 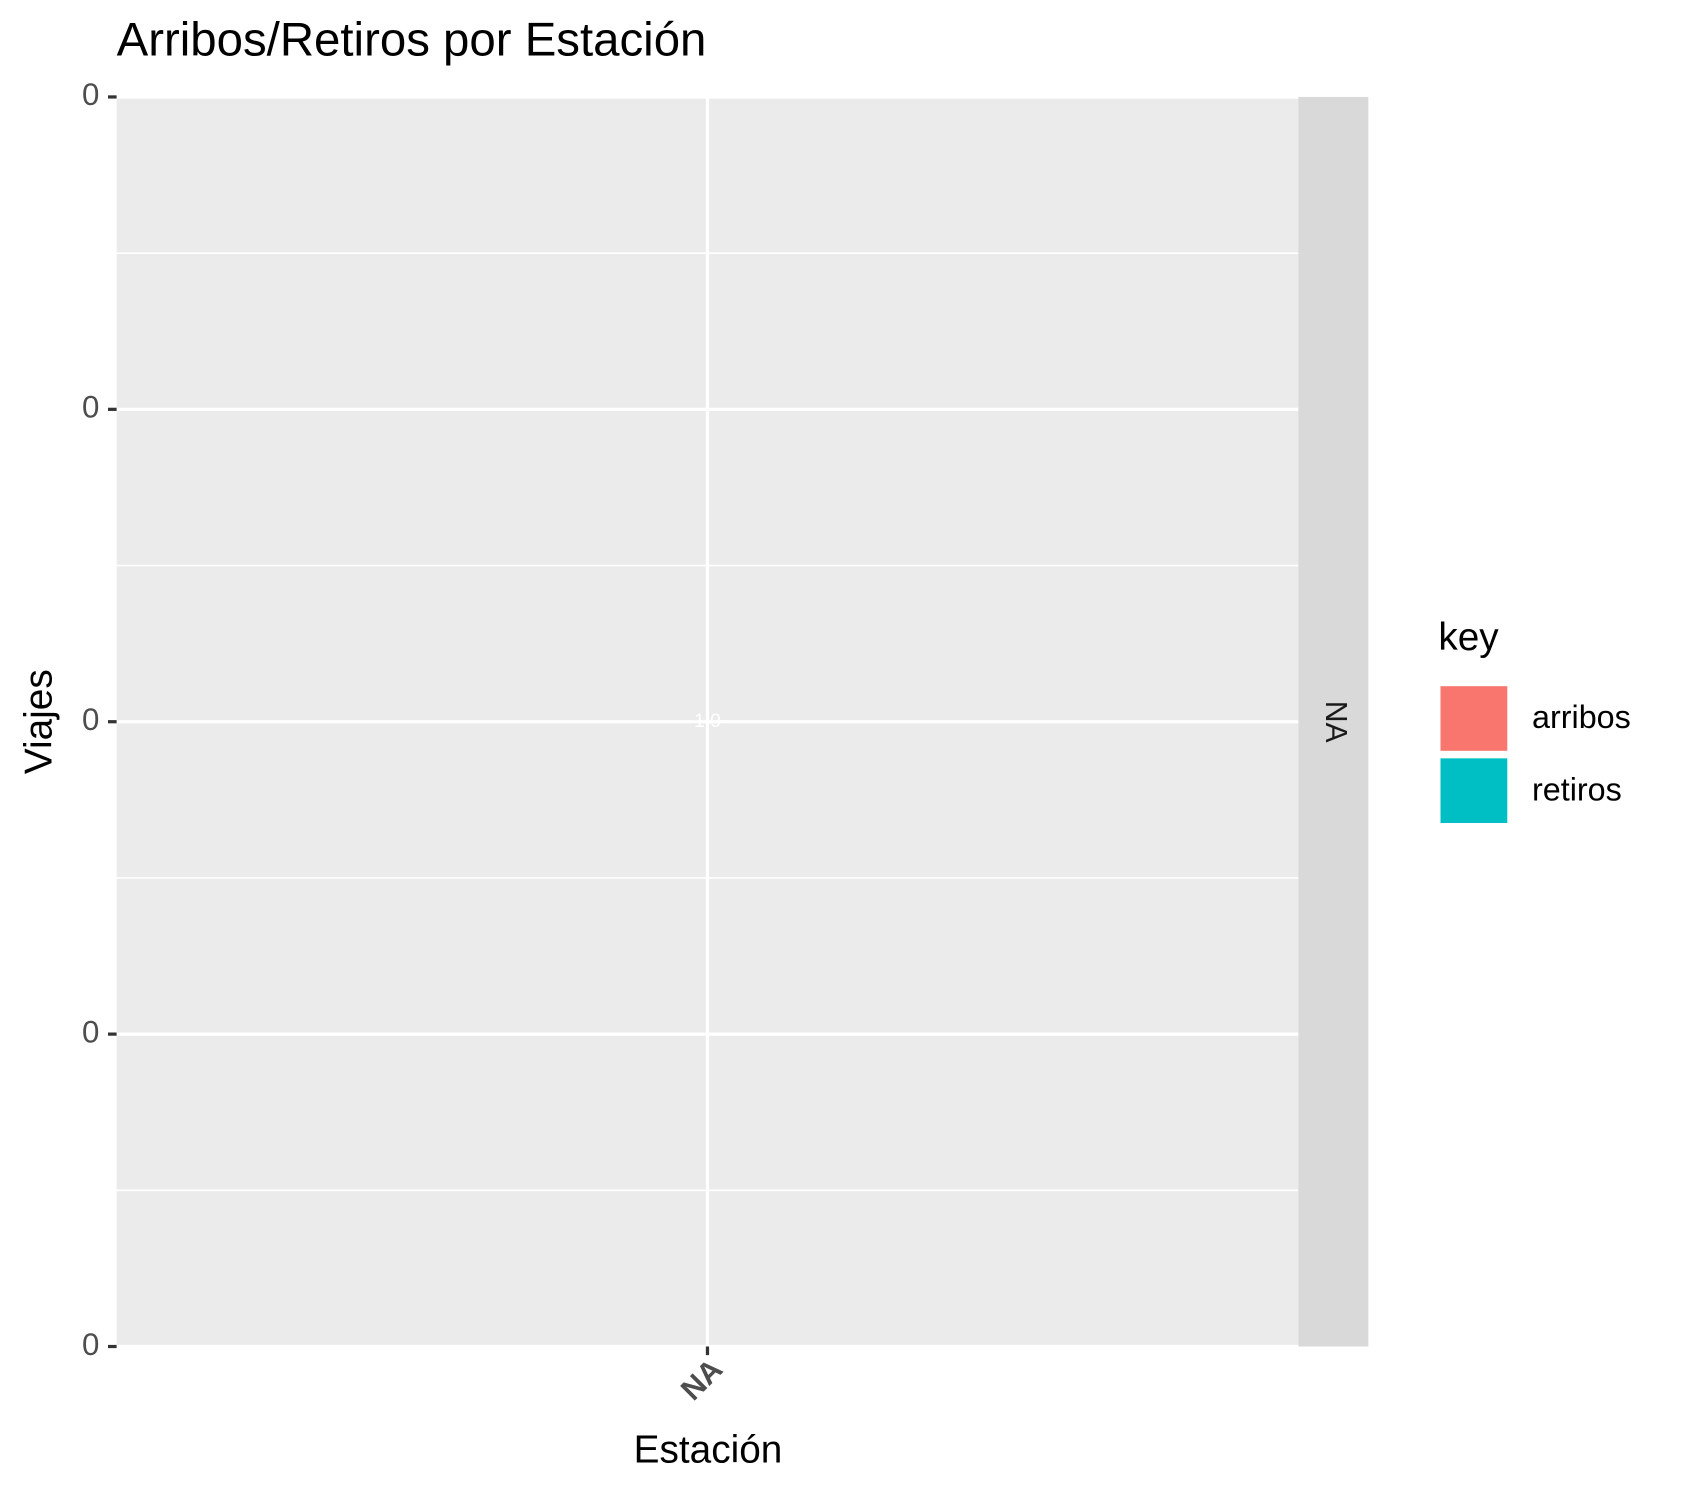 What do you see at coordinates (1581, 717) in the screenshot?
I see `legend-label: arribos` at bounding box center [1581, 717].